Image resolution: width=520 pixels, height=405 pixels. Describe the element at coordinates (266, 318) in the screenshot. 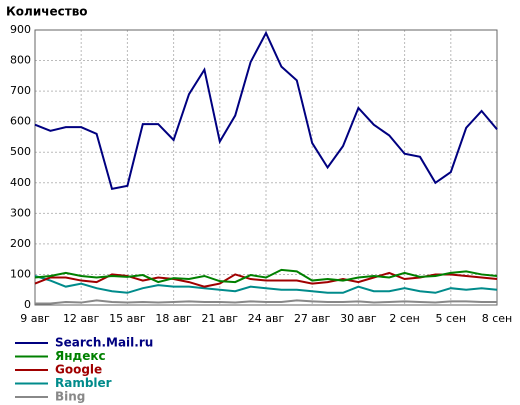

I see `x-tick-label: 24 авг` at that location.